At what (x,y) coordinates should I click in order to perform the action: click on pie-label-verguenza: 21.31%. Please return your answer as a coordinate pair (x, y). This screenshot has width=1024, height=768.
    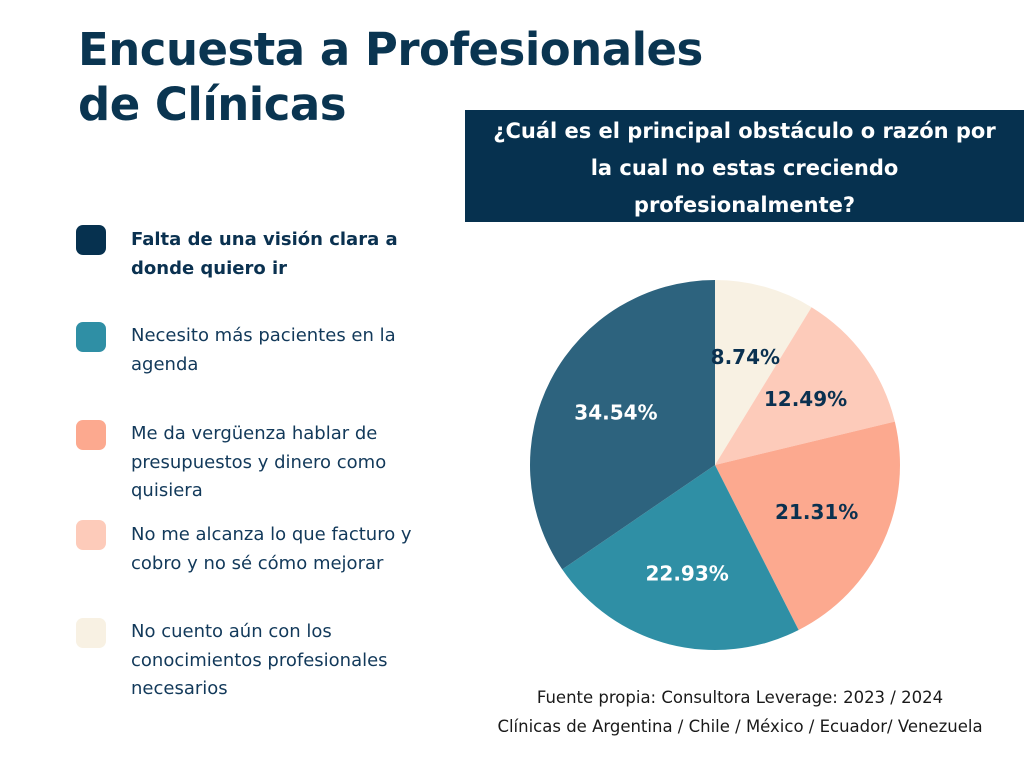
    Looking at the image, I should click on (816, 512).